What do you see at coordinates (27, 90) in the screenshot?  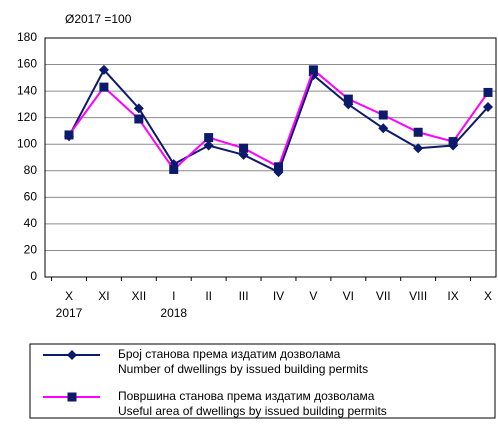 I see `y-tick-label: 140` at bounding box center [27, 90].